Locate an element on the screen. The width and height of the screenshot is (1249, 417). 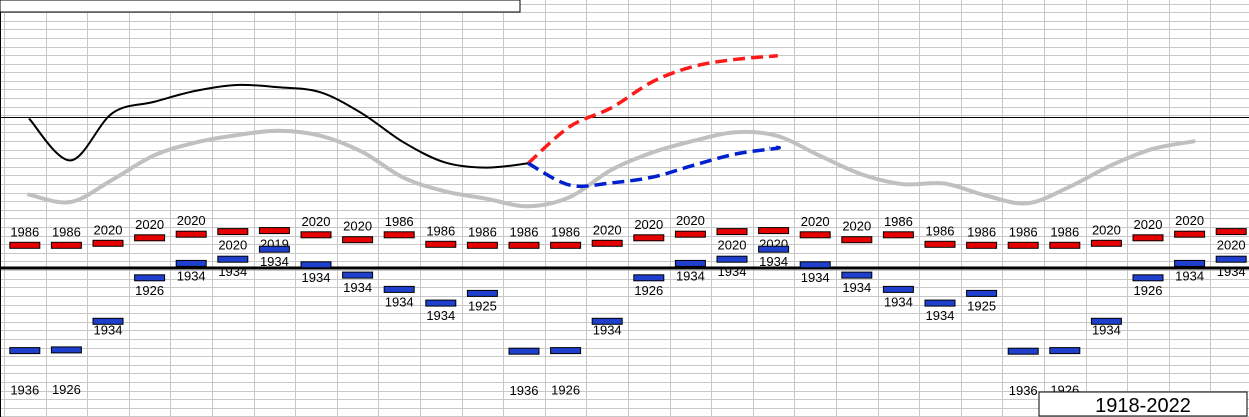
range-label: 1918-2022 is located at coordinates (1143, 406).